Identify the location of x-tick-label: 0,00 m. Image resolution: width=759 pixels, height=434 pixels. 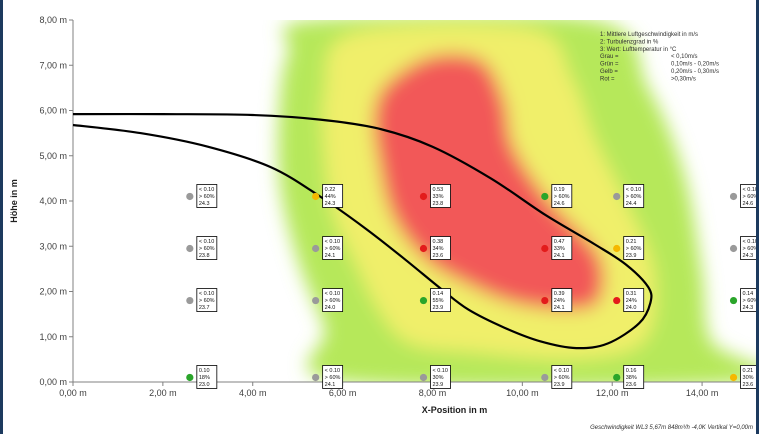
(73, 393).